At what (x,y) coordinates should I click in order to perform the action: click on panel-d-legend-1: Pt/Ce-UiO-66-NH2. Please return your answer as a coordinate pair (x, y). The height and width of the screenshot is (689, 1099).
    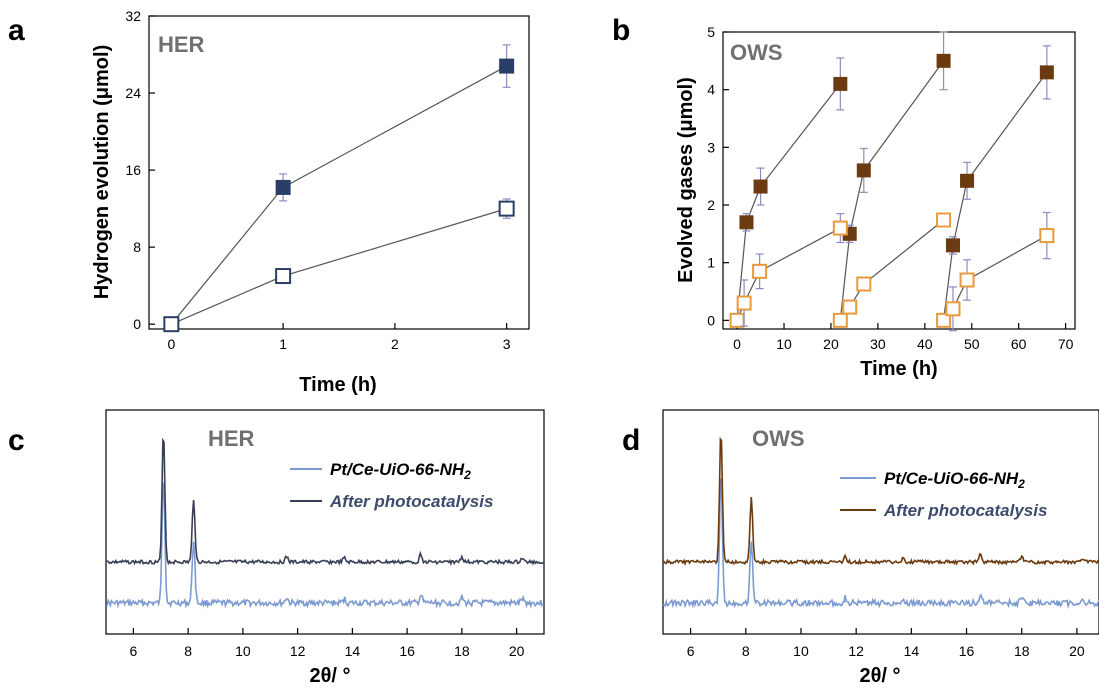
    Looking at the image, I should click on (954, 480).